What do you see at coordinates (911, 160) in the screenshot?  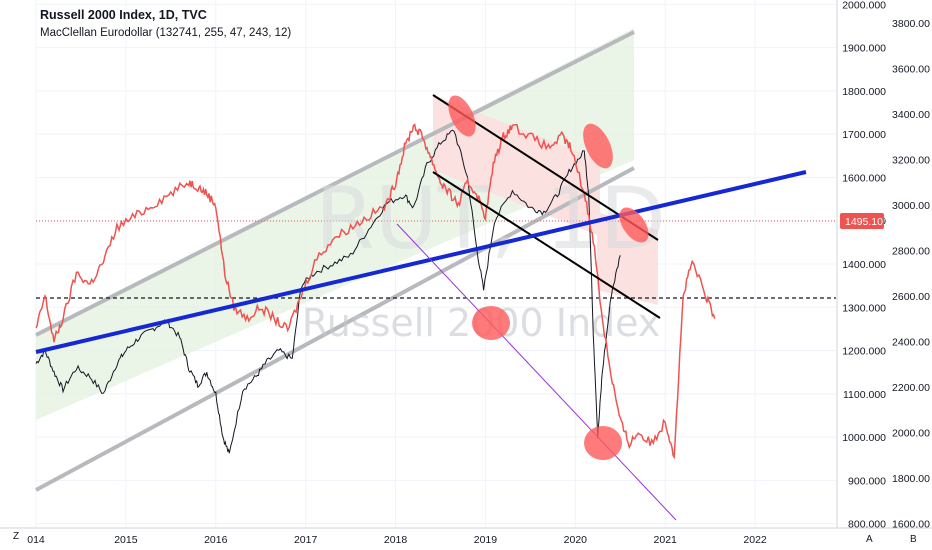 I see `y-right-tick-label: 3200.00` at bounding box center [911, 160].